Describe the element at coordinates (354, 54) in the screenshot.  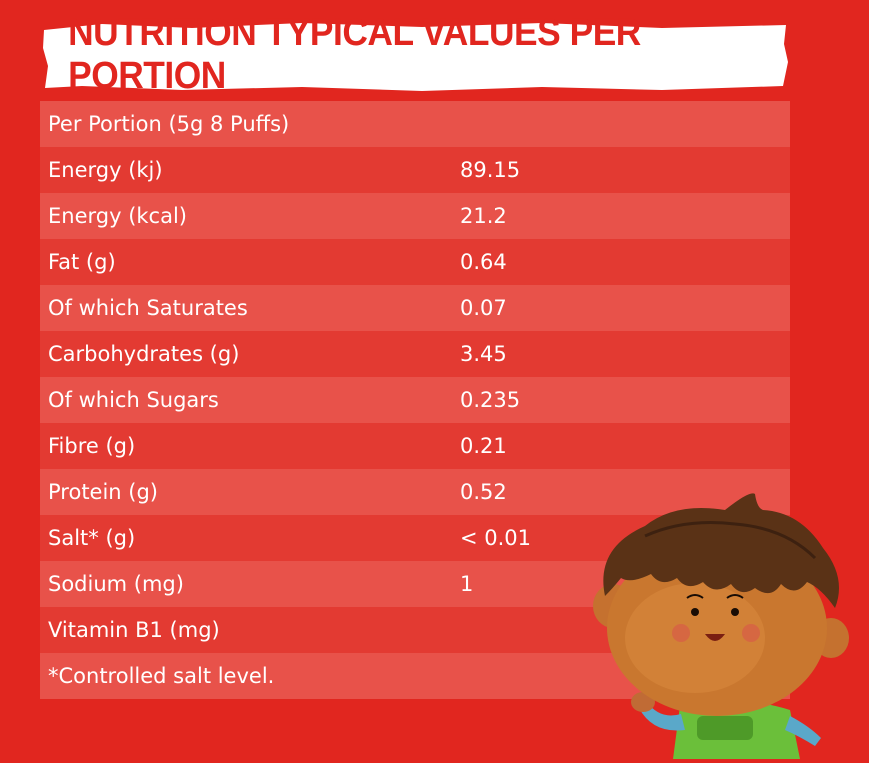
I see `page-title: NUTRITION TYPICAL VALUES PER PORTION` at that location.